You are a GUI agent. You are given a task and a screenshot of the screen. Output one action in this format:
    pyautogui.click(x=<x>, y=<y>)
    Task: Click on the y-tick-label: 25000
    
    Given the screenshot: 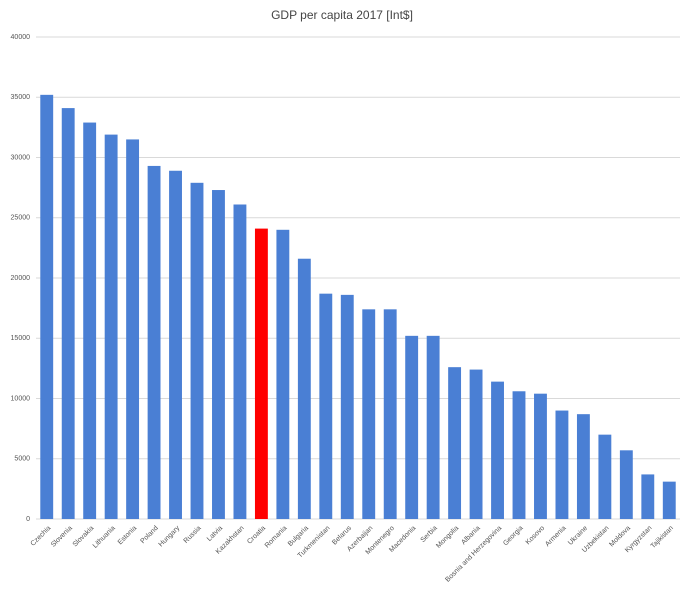 What is the action you would take?
    pyautogui.click(x=21, y=218)
    